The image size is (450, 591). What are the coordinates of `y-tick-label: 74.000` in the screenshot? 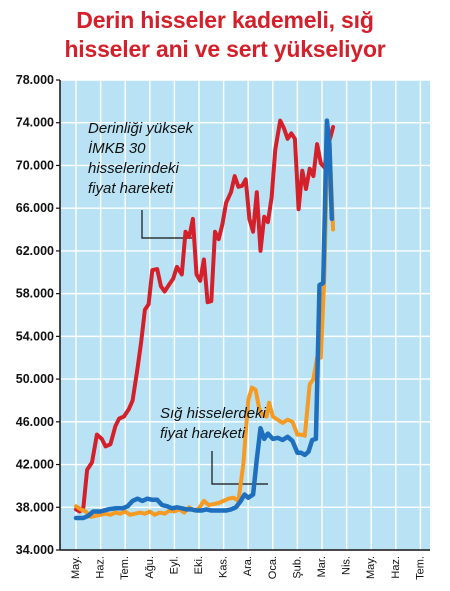 It's located at (35, 123).